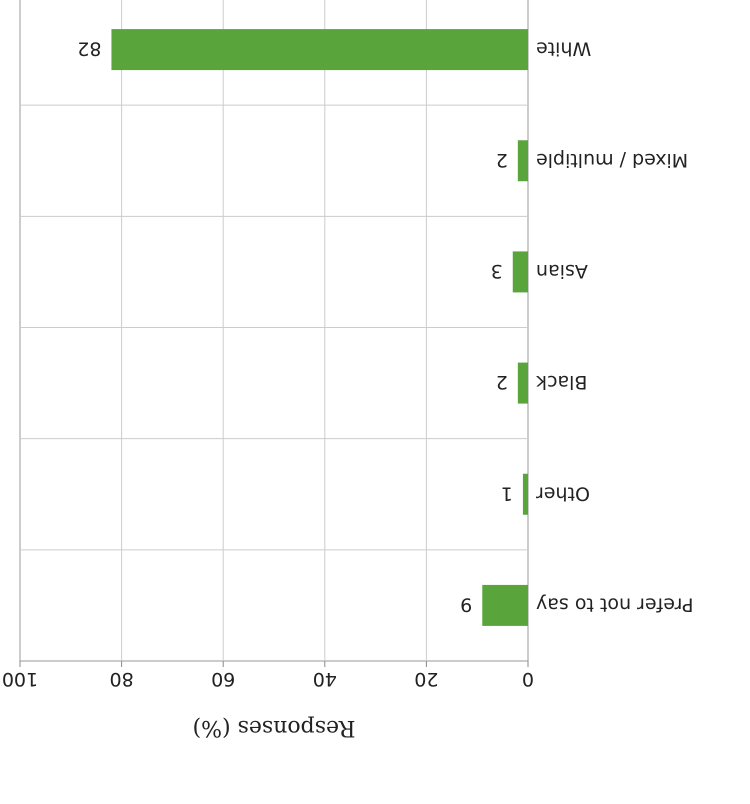 This screenshot has height=804, width=750. What do you see at coordinates (325, 679) in the screenshot?
I see `x-tick-label: 40` at bounding box center [325, 679].